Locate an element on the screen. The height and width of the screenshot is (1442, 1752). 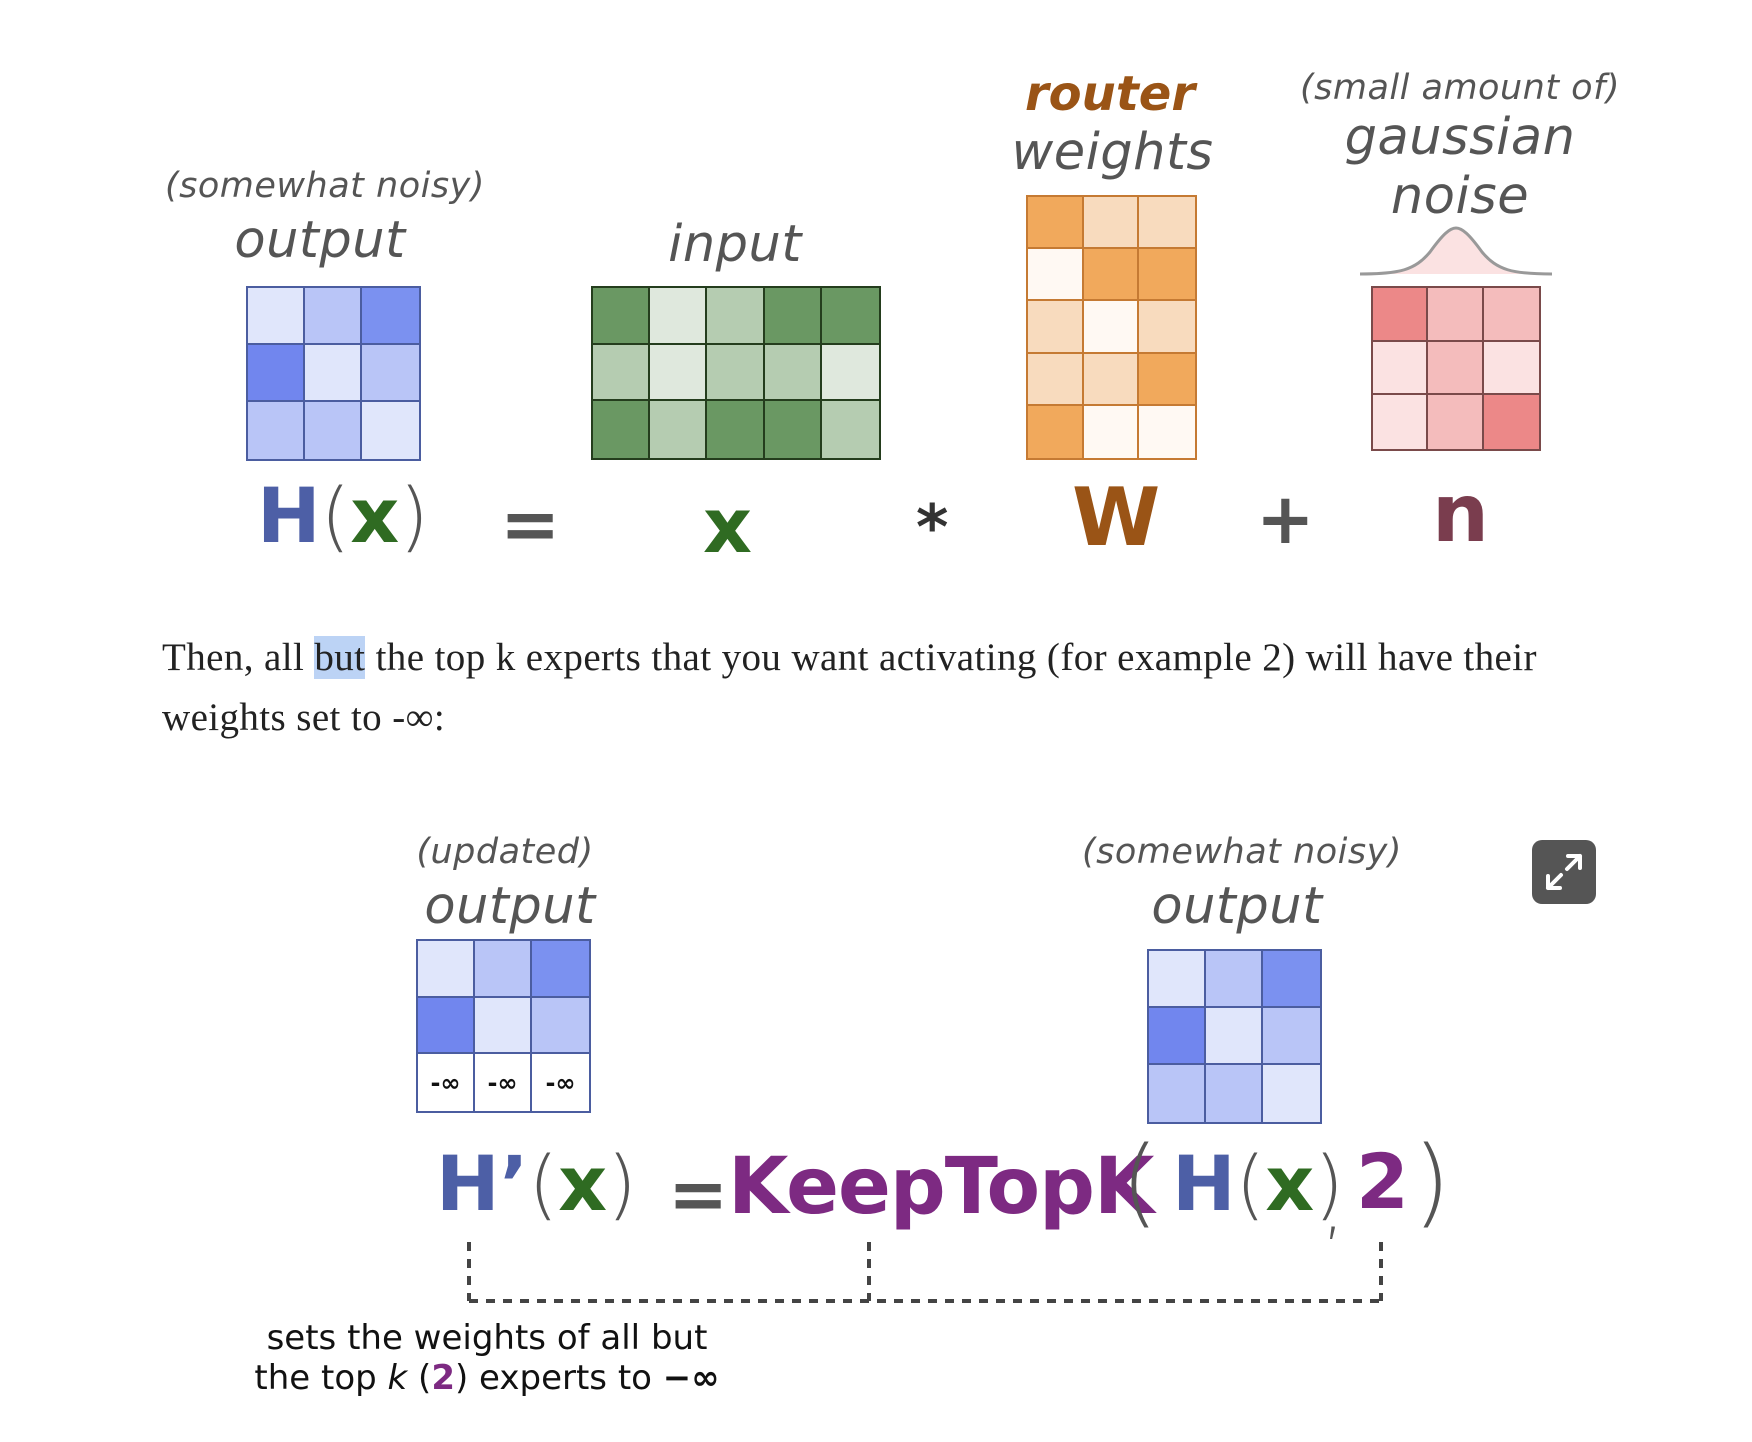
output-label: output is located at coordinates (320, 240).